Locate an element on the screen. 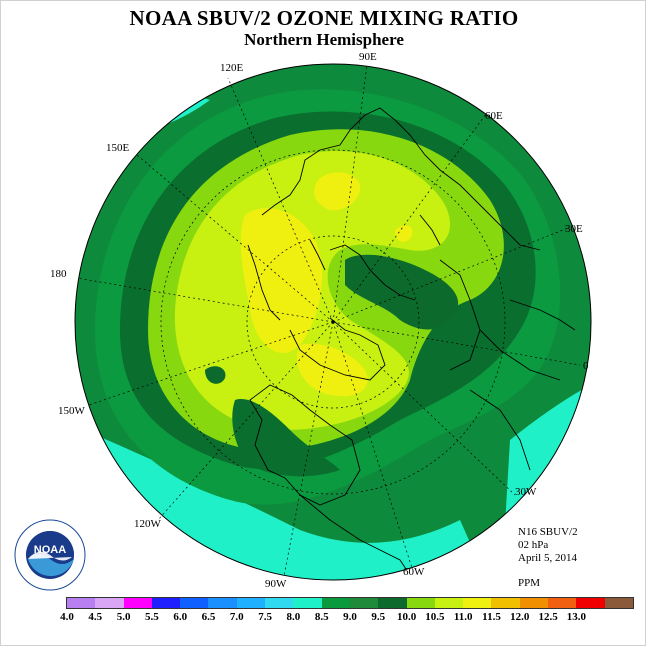  label-60w: 60W is located at coordinates (414, 572).